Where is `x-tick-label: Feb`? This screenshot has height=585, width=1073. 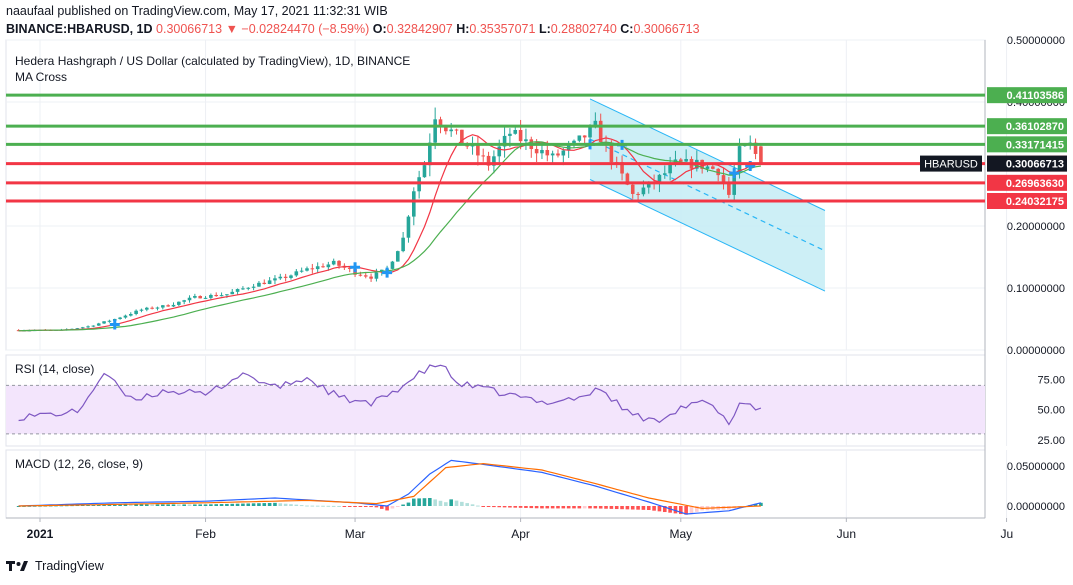 x-tick-label: Feb is located at coordinates (205, 534).